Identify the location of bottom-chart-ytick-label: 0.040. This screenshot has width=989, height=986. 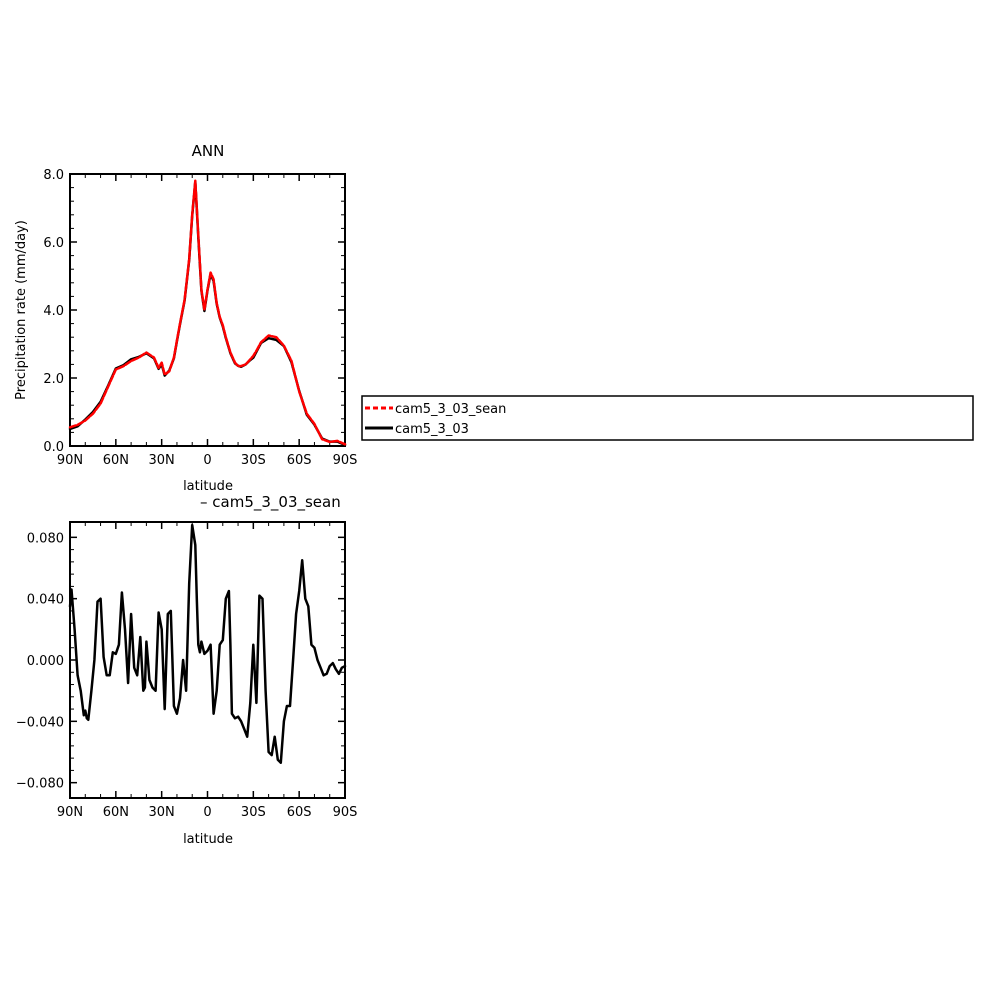
(45, 600).